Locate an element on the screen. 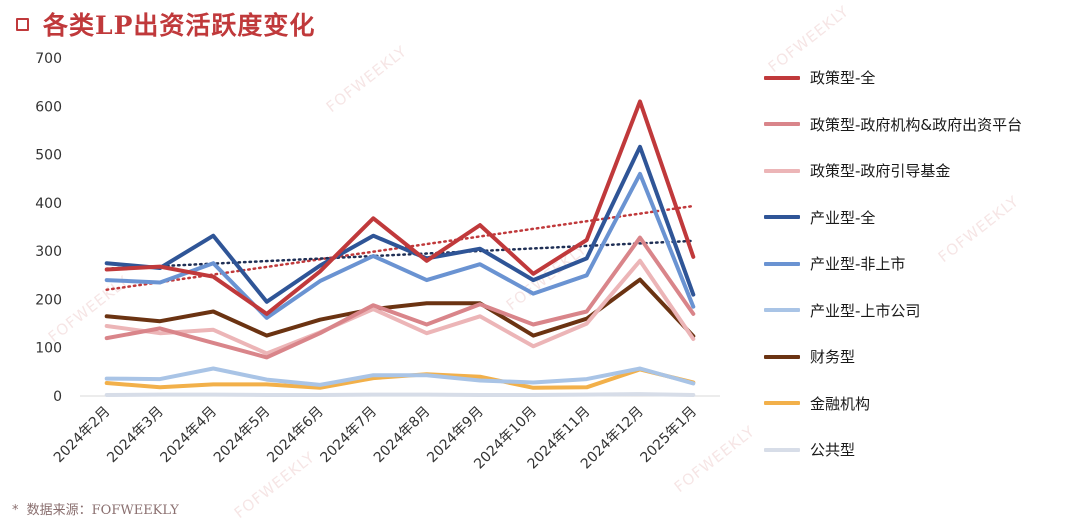  legend-item: 金融机构 is located at coordinates (922, 403).